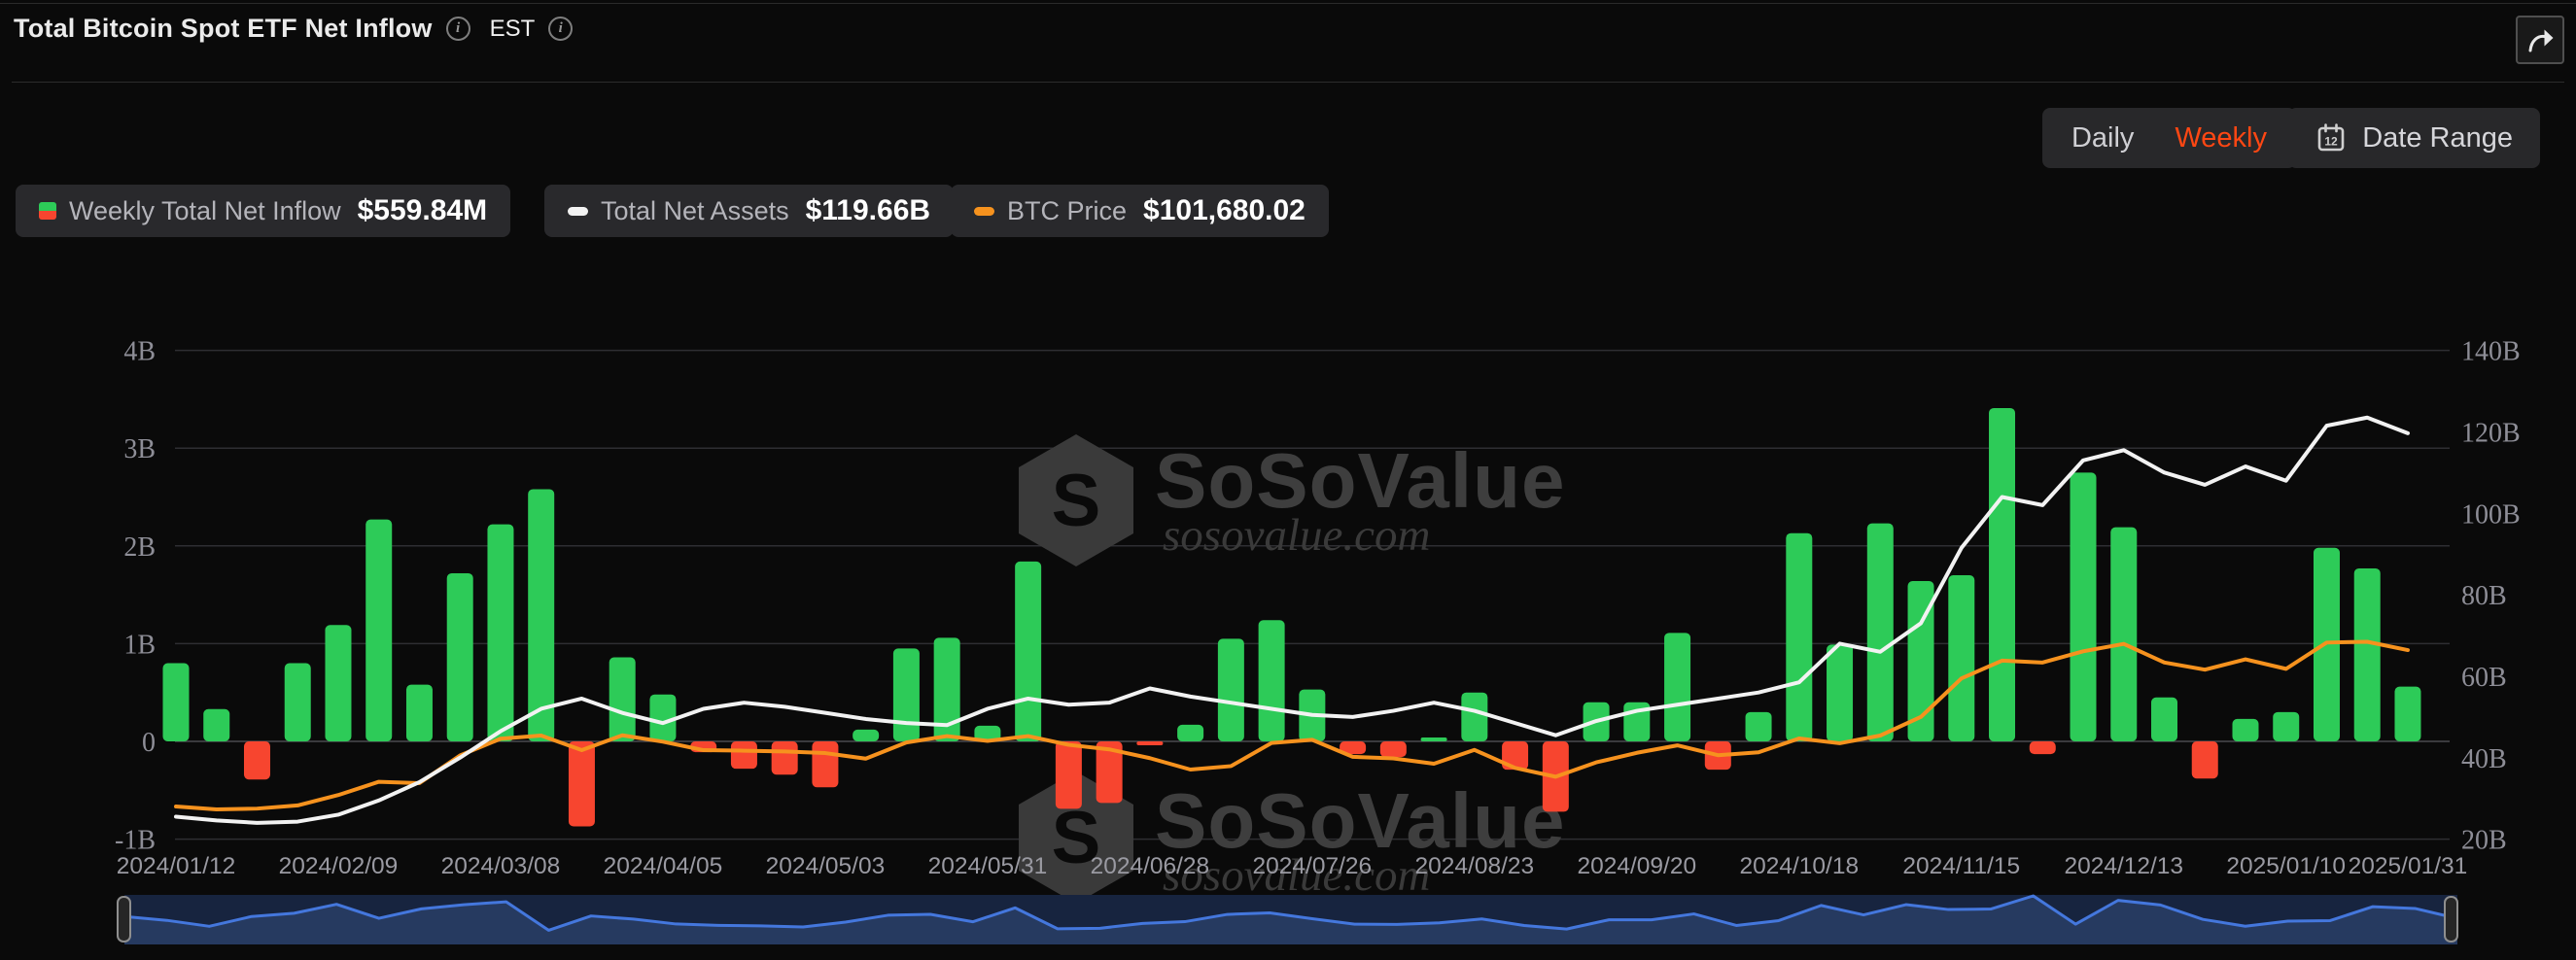 This screenshot has height=960, width=2576. I want to click on bar-2025/01/10, so click(2286, 726).